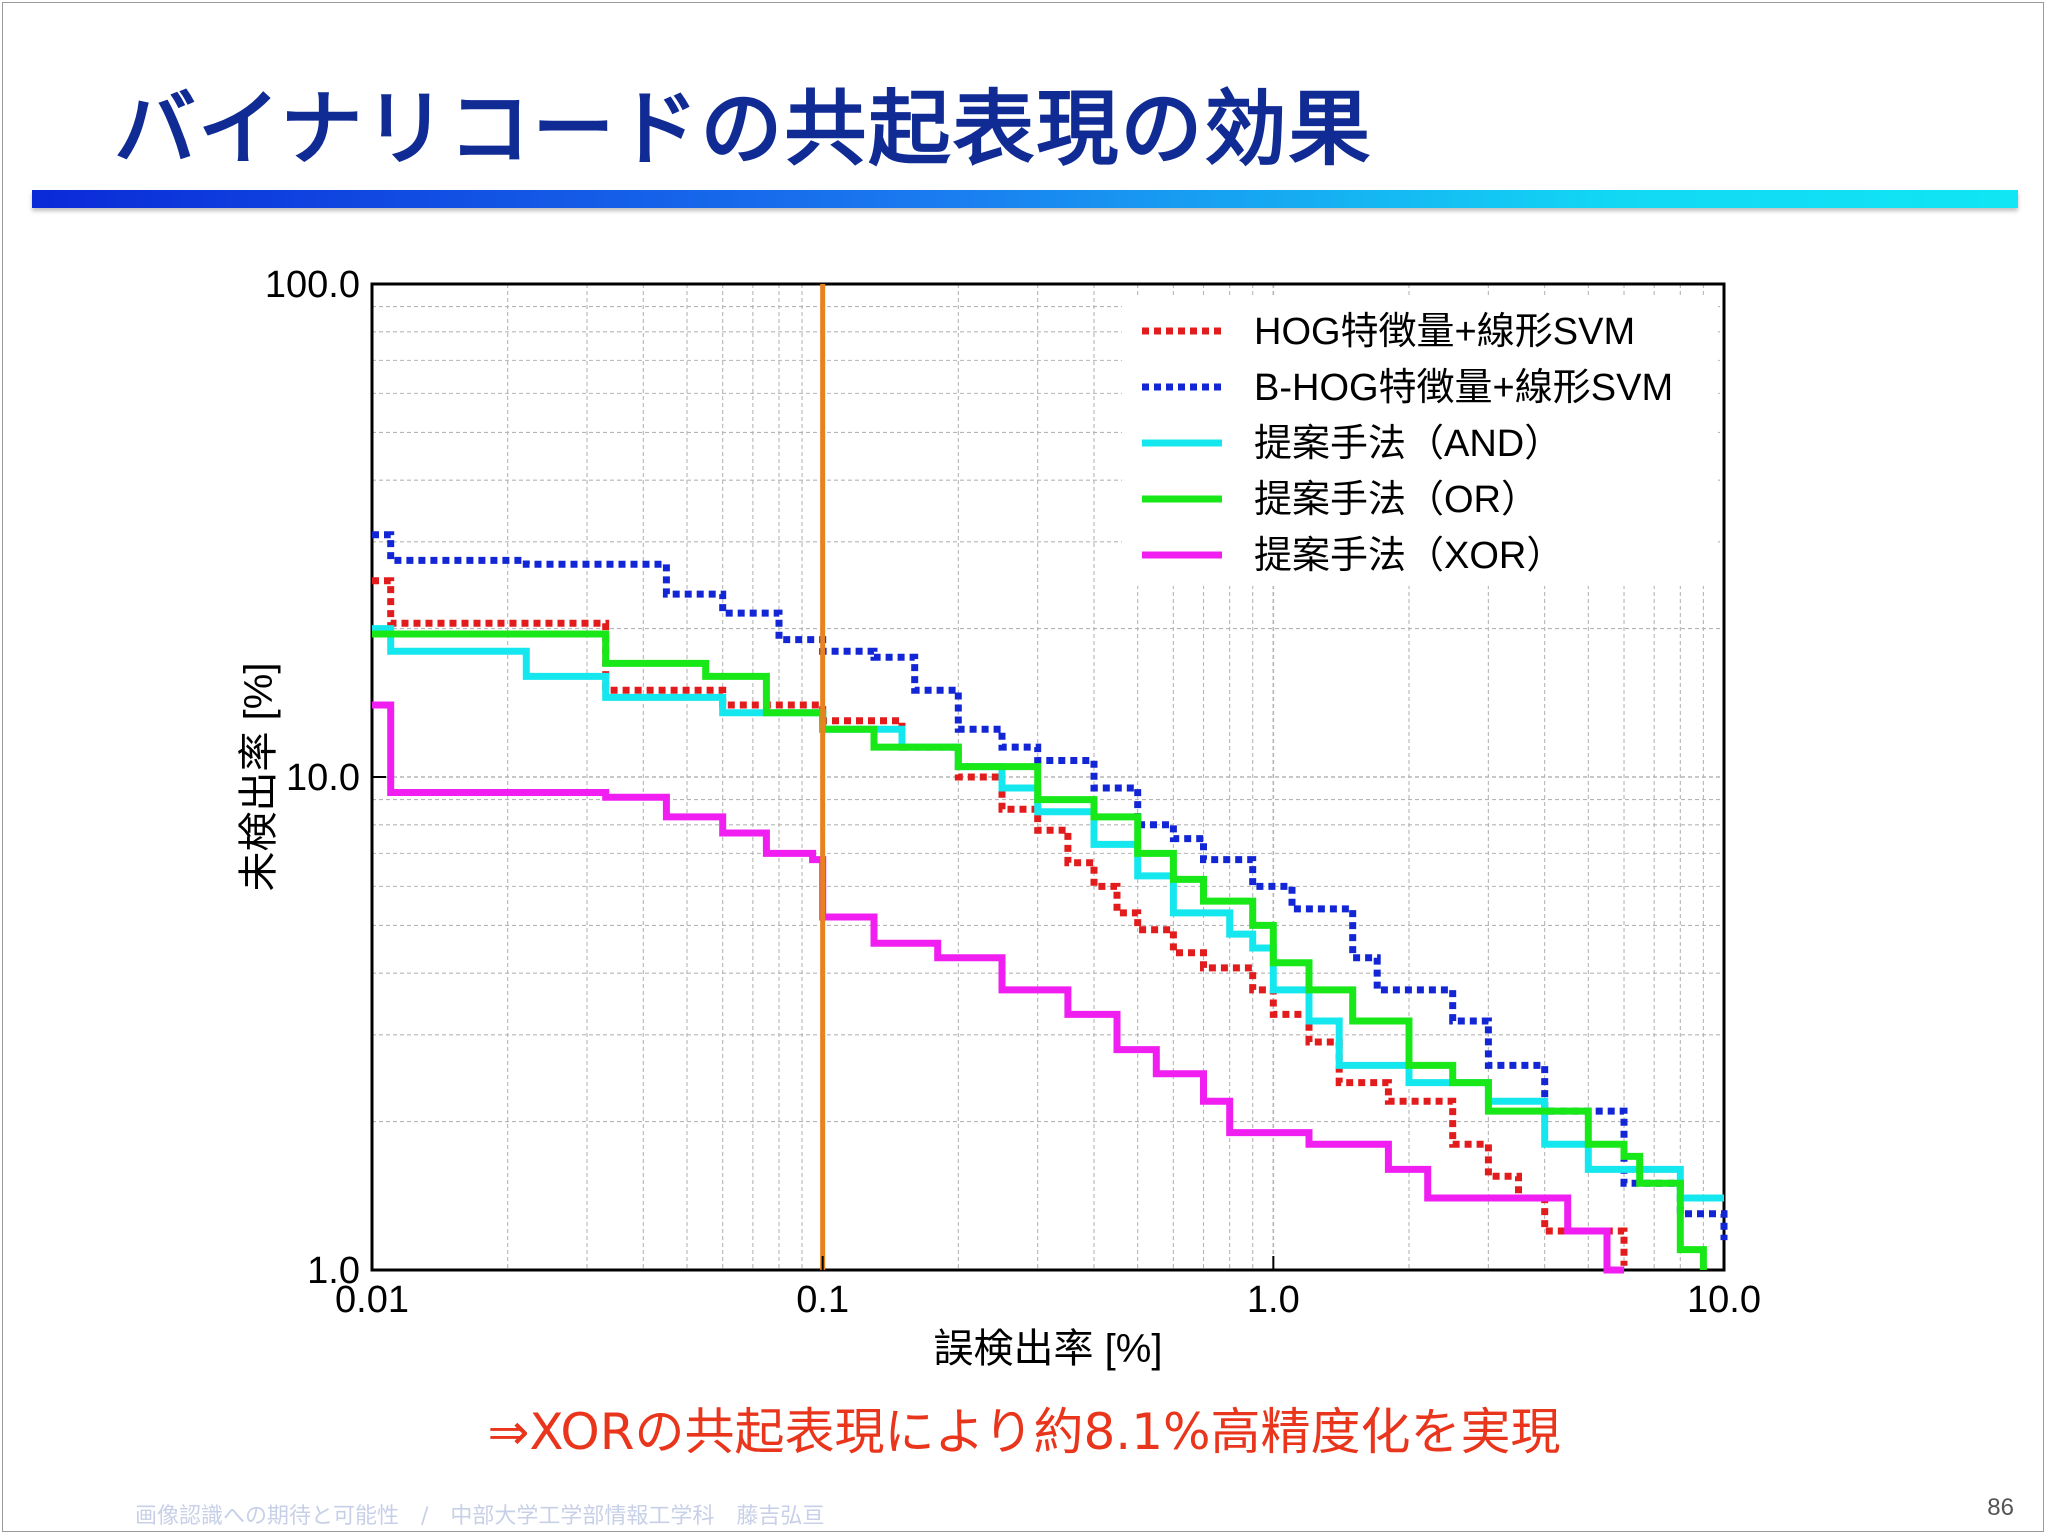 The image size is (2048, 1536). Describe the element at coordinates (2000, 1507) in the screenshot. I see `page-number: 86` at that location.